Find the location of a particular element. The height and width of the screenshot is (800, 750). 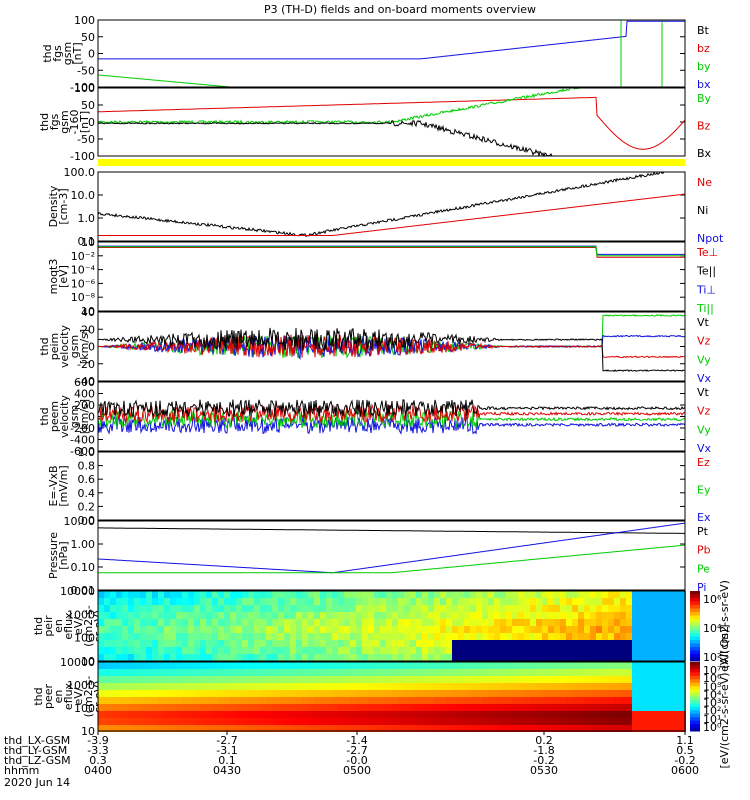

ytick-label: 1.0 is located at coordinates (87, 452).